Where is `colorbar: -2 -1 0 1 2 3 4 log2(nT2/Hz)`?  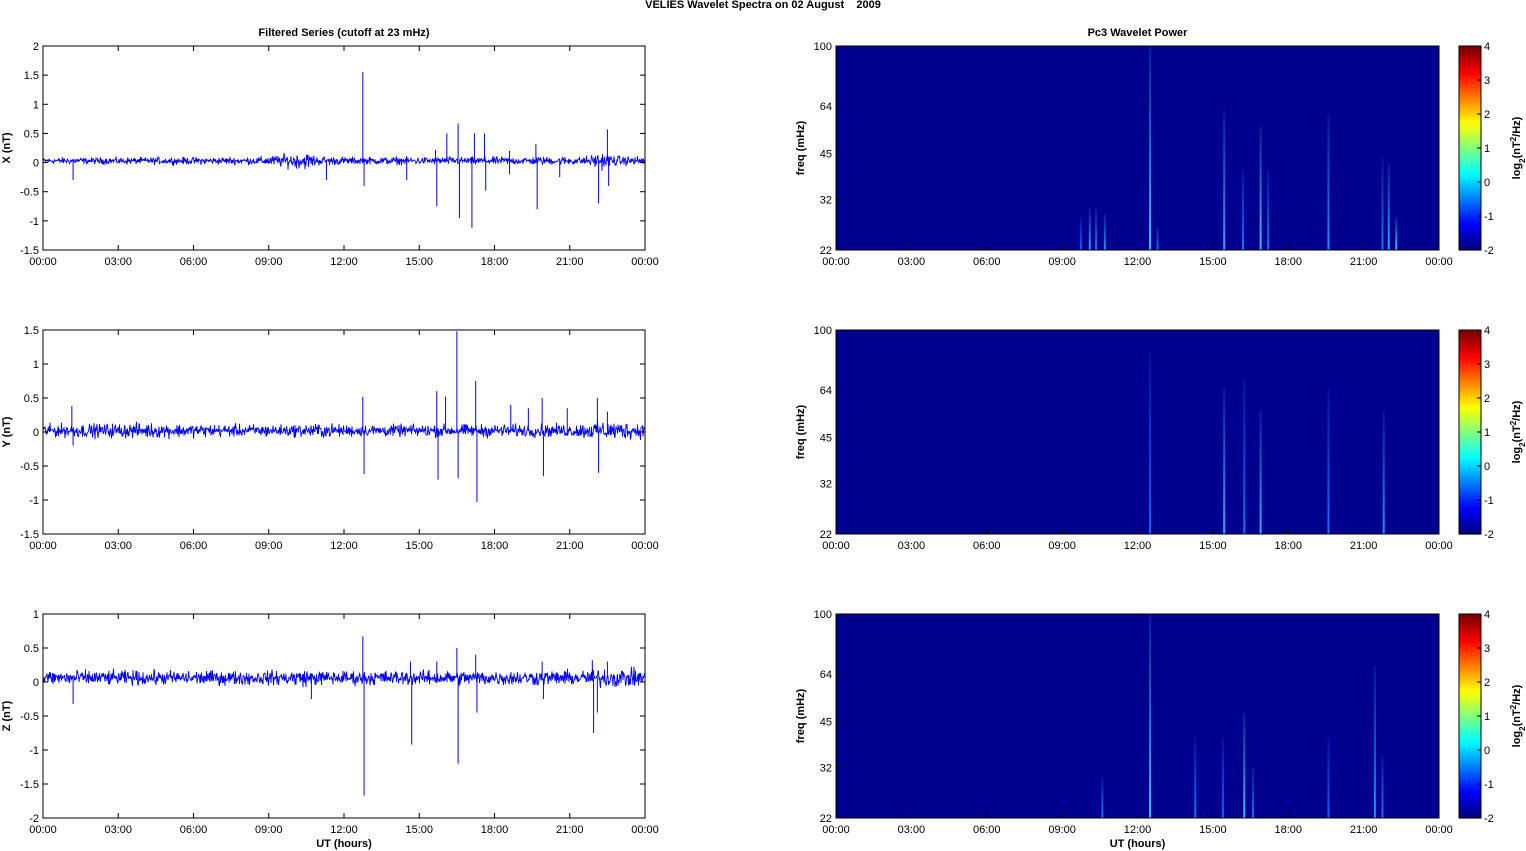 colorbar: -2 -1 0 1 2 3 4 log2(nT2/Hz) is located at coordinates (1492, 717).